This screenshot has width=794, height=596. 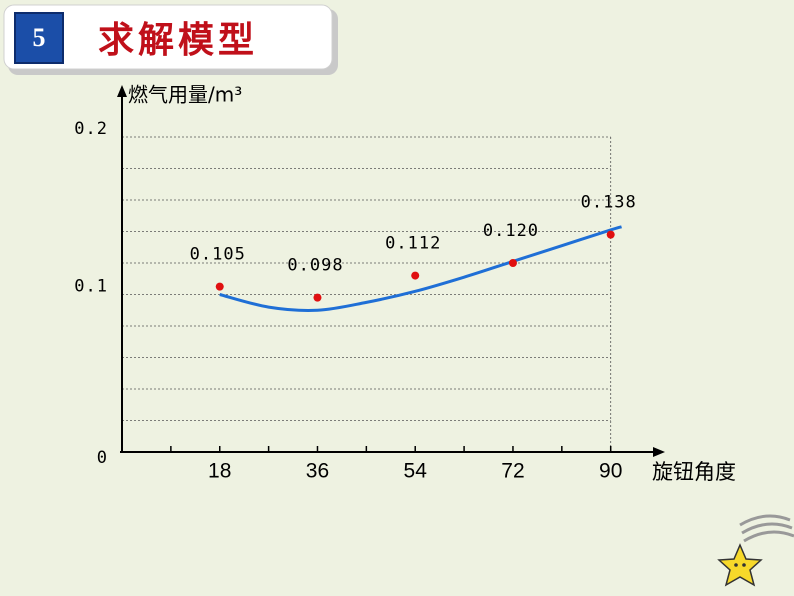 I want to click on x-tick-label: 72, so click(x=512, y=471).